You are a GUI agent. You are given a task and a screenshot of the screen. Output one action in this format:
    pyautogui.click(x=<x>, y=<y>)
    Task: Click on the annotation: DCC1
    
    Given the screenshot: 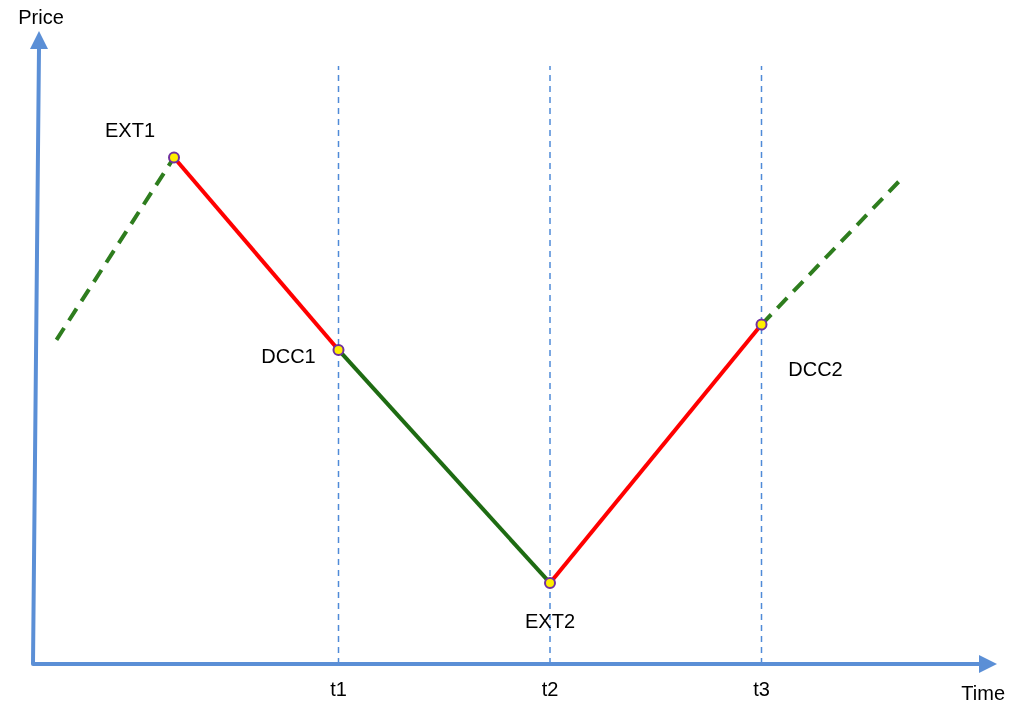 What is the action you would take?
    pyautogui.click(x=288, y=356)
    